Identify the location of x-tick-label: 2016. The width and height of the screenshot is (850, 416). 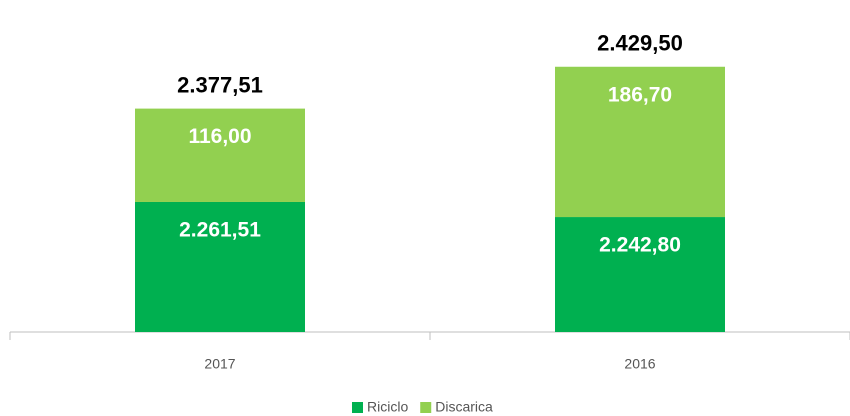
(639, 364).